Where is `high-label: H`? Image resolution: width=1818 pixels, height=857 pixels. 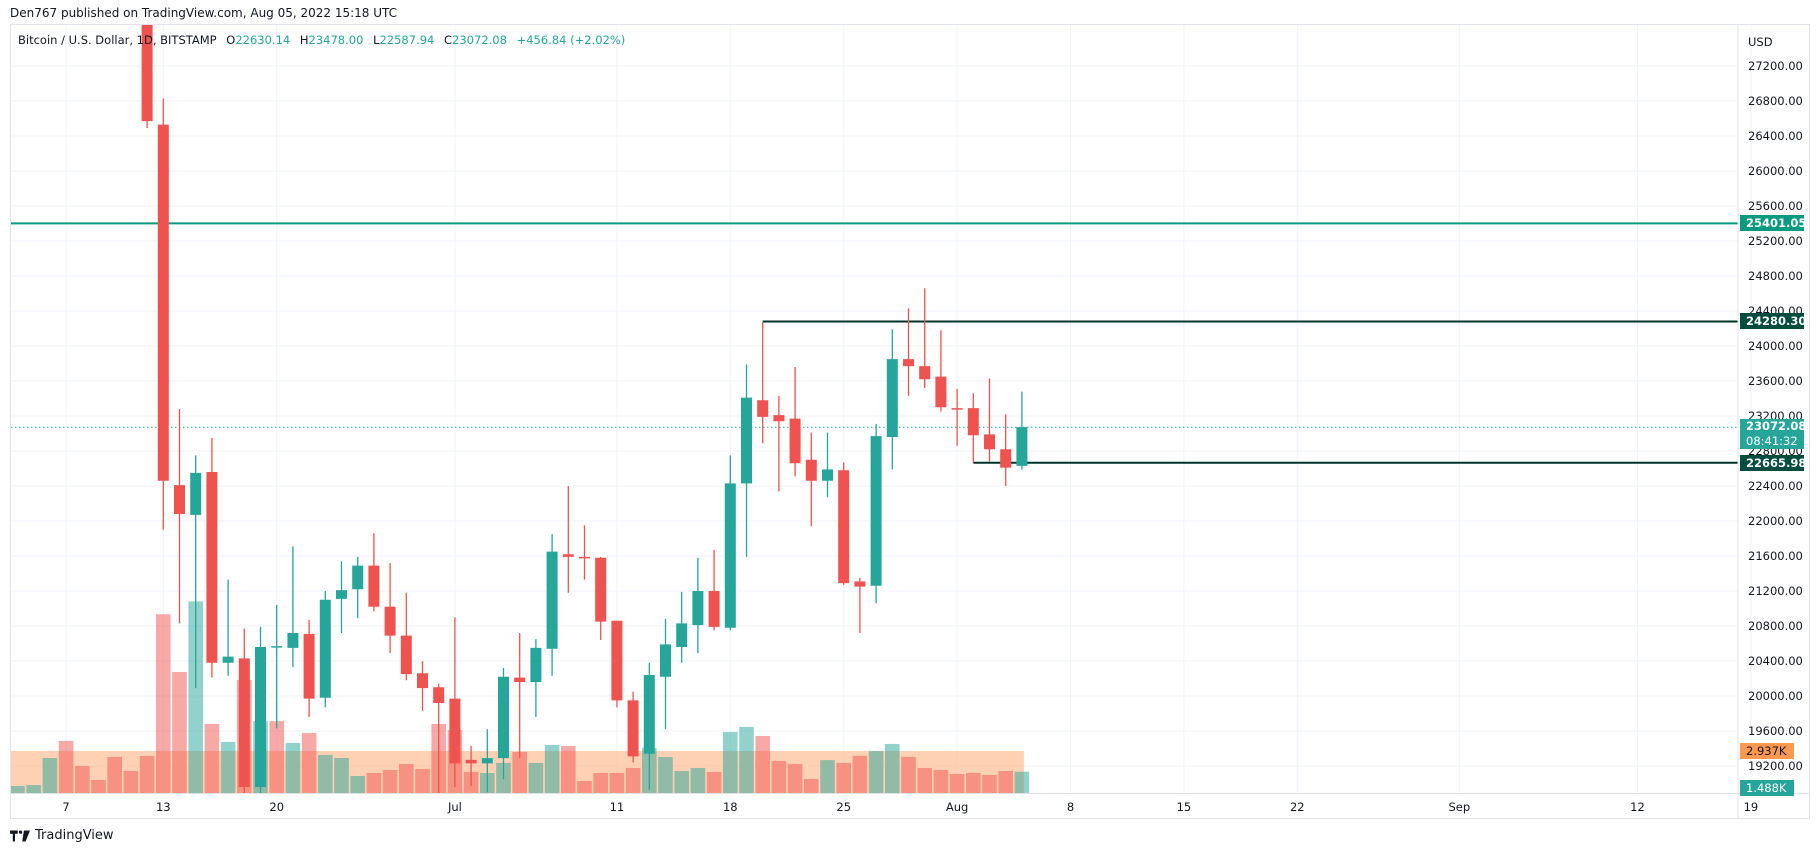
high-label: H is located at coordinates (304, 40).